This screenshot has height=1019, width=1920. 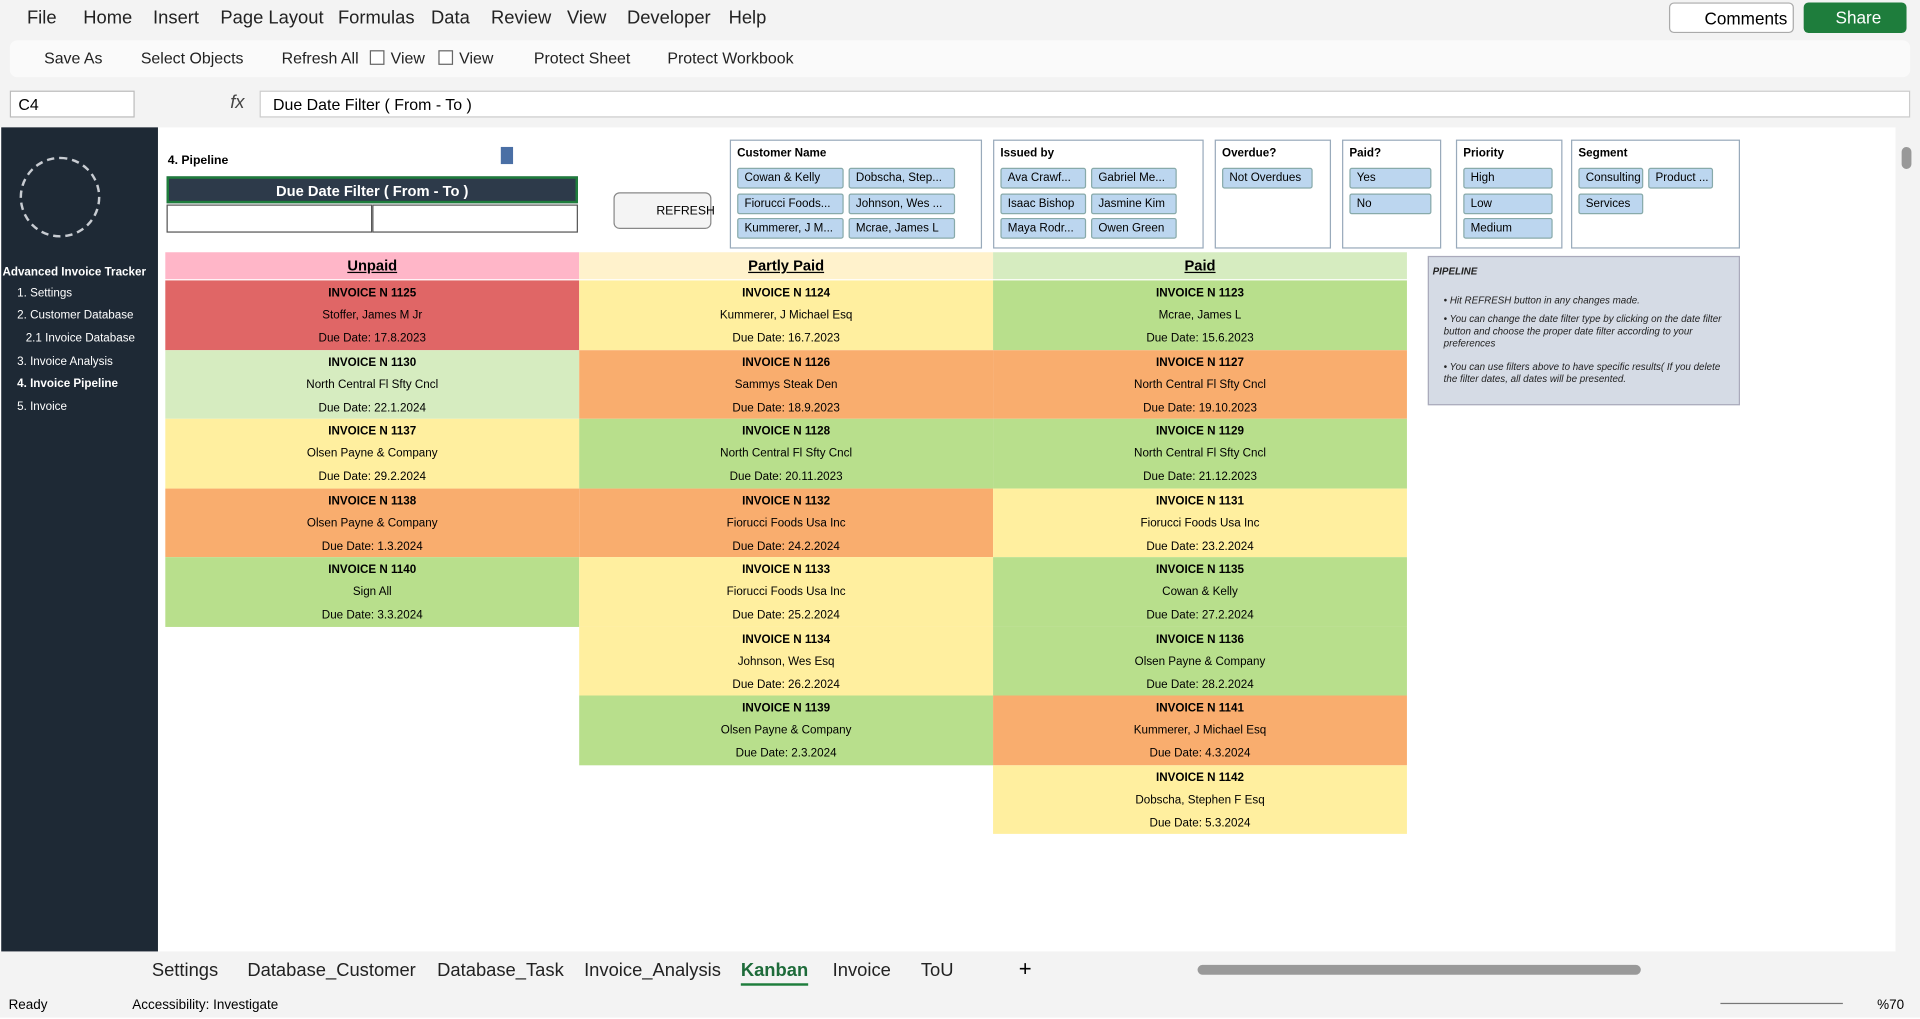 What do you see at coordinates (108, 18) in the screenshot?
I see `menu-item: Home` at bounding box center [108, 18].